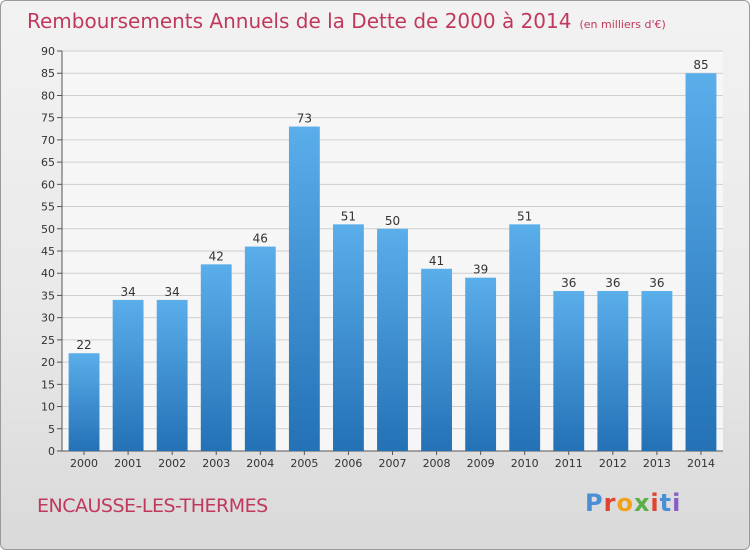 The height and width of the screenshot is (550, 750). Describe the element at coordinates (304, 463) in the screenshot. I see `x-tick-label: 2005` at that location.